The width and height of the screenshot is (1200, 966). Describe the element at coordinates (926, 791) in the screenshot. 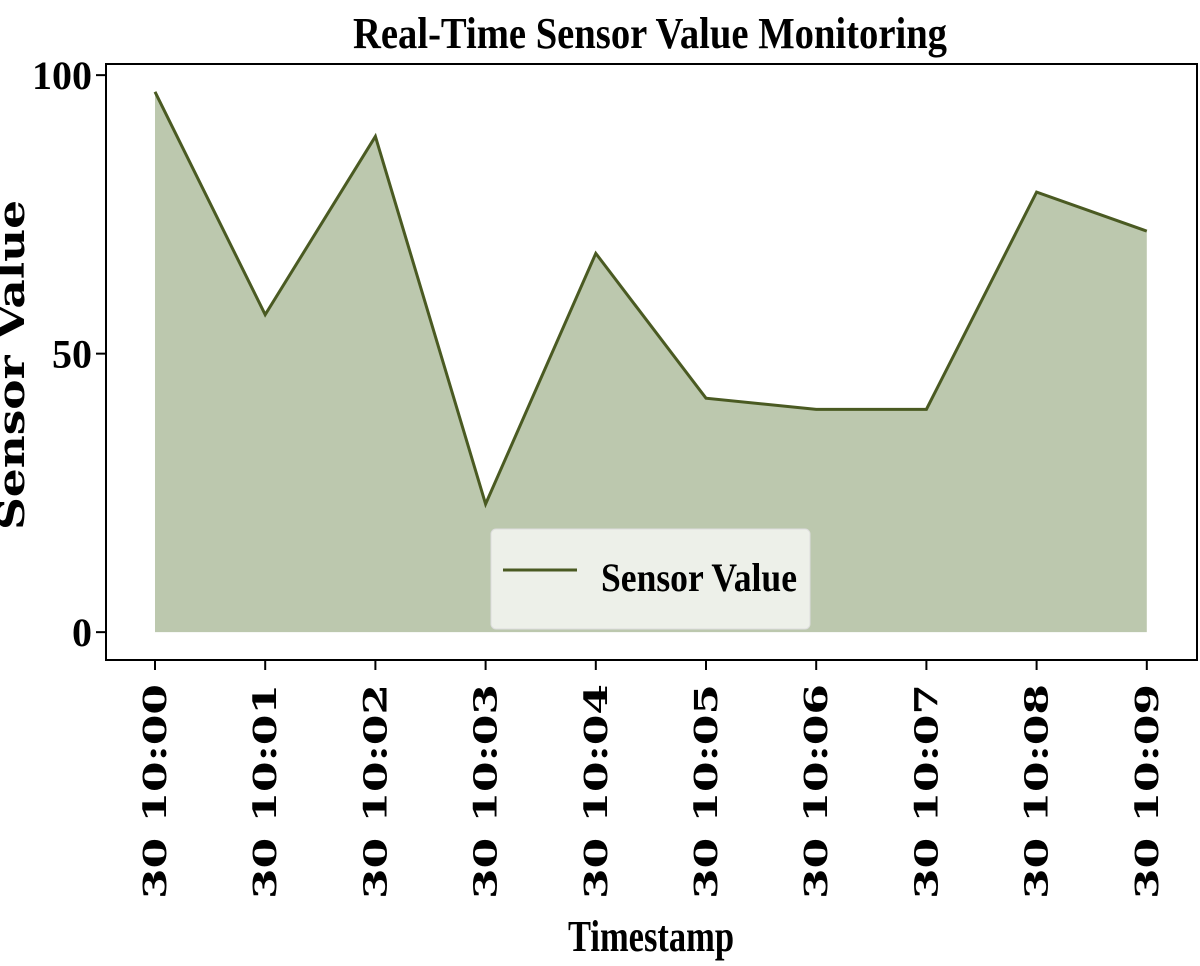

I see `x-tick-label: 30 10:07` at that location.